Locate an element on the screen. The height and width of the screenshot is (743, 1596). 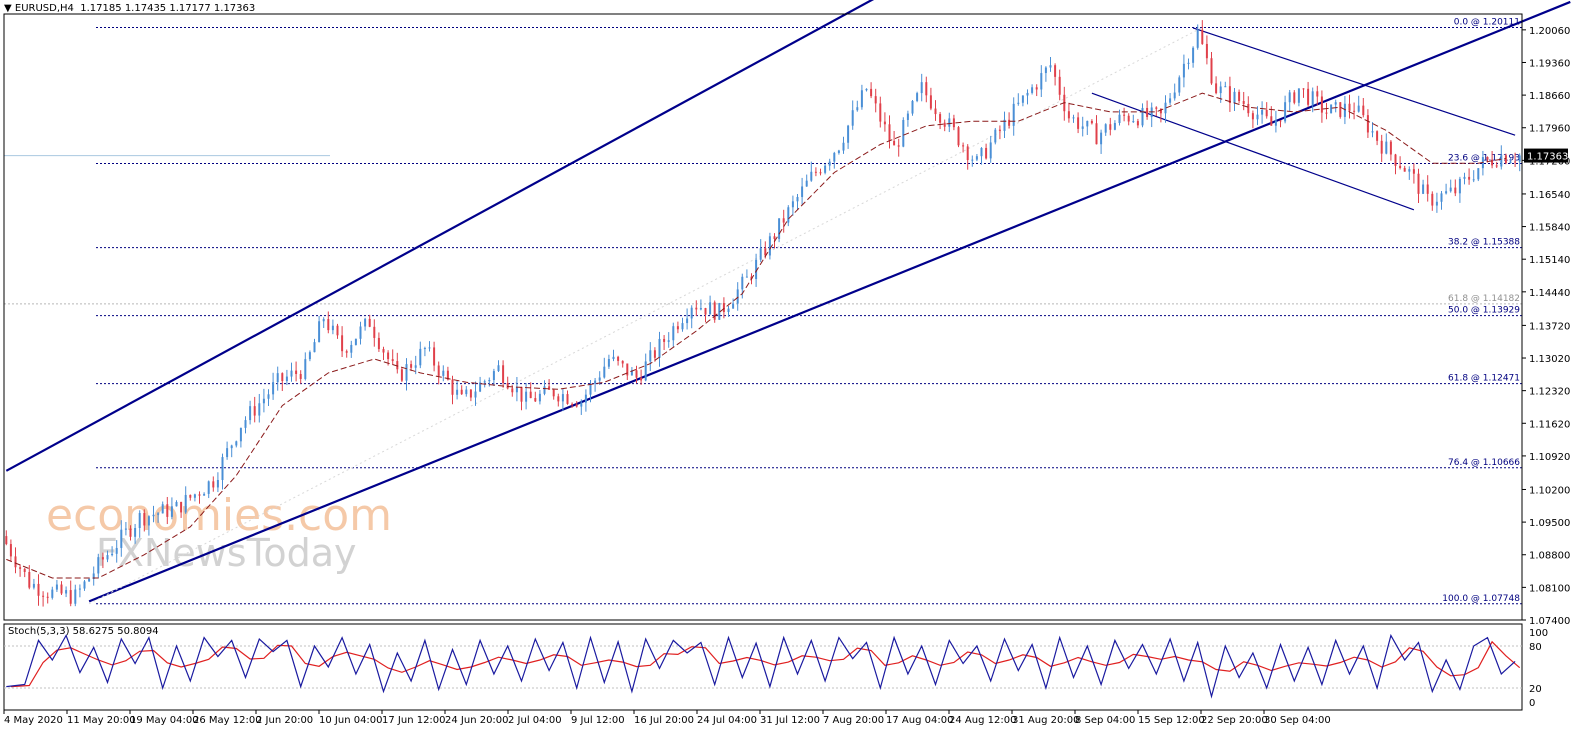
price-tick-label: 1.15840 is located at coordinates (1549, 228).